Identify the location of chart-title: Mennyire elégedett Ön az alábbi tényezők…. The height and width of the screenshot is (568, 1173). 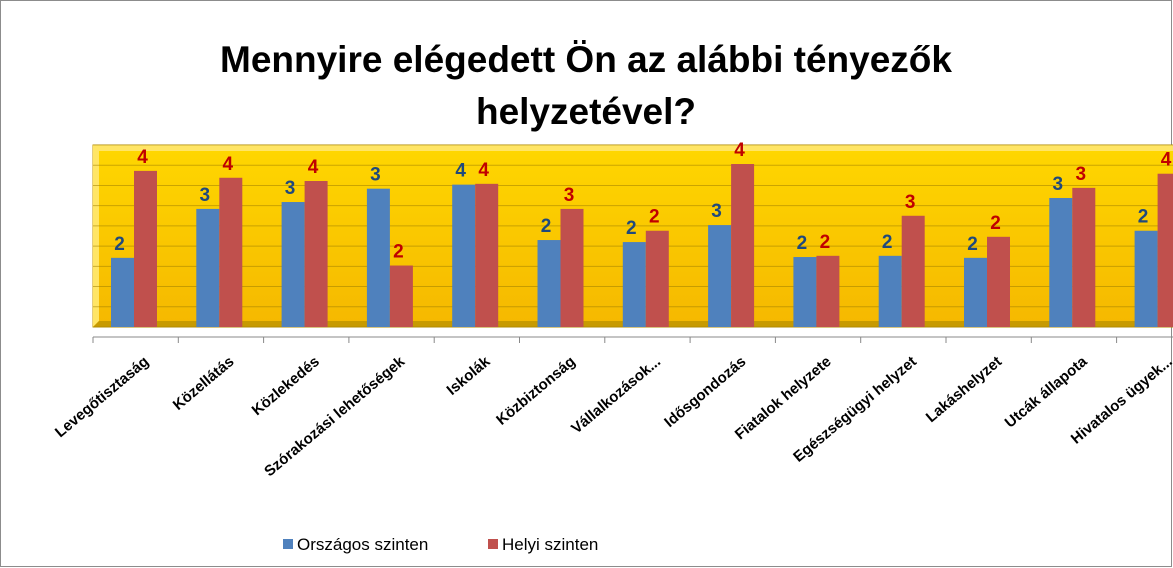
(586, 85).